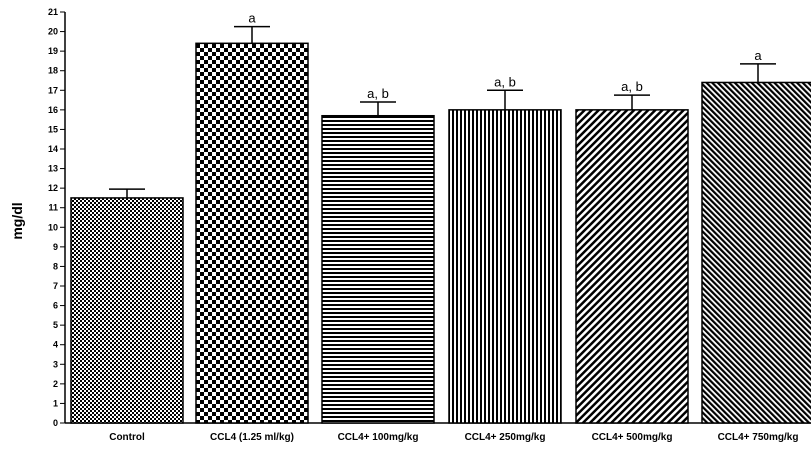 This screenshot has width=811, height=450. What do you see at coordinates (55, 423) in the screenshot?
I see `y-tick-label: 0` at bounding box center [55, 423].